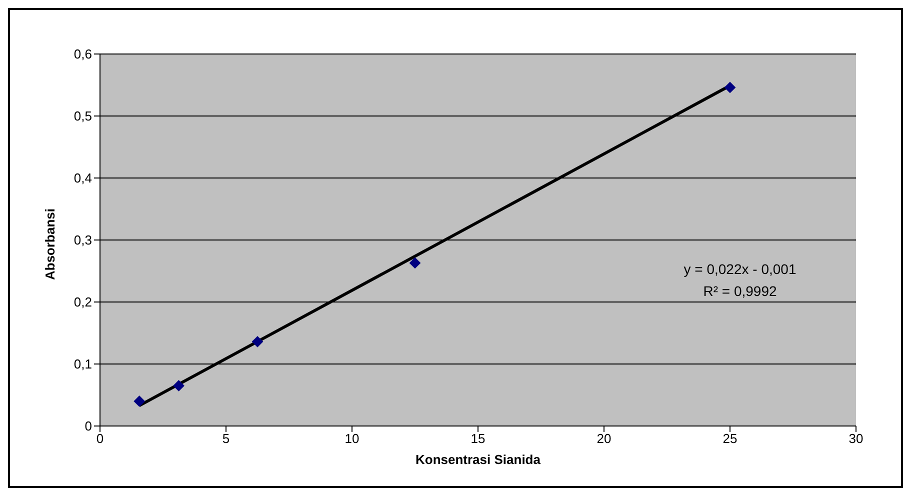 The width and height of the screenshot is (915, 499). Describe the element at coordinates (479, 459) in the screenshot. I see `x-axis-title: Konsentrasi Sianida` at that location.